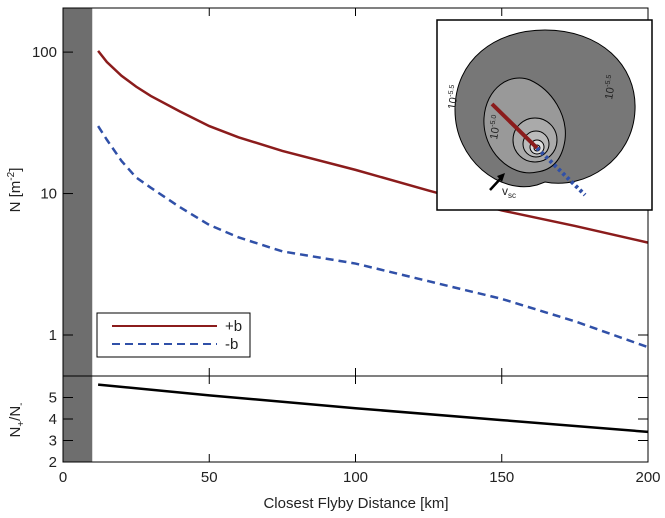 The width and height of the screenshot is (665, 518). What do you see at coordinates (53, 398) in the screenshot?
I see `y-tick-label: 5` at bounding box center [53, 398].